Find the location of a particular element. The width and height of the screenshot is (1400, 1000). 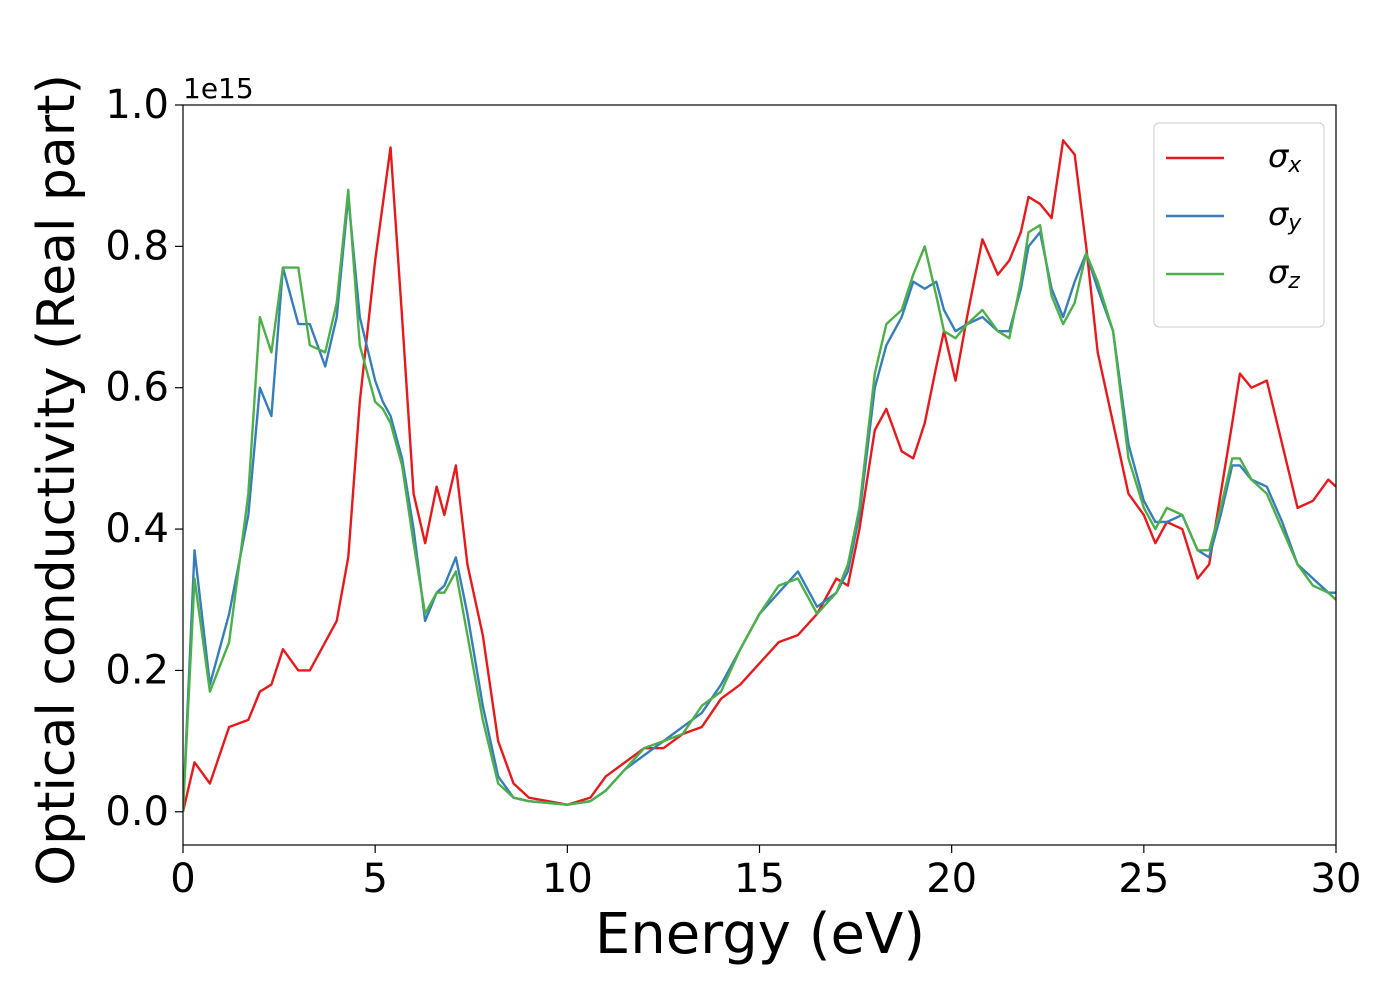

offset-text: 1e15 is located at coordinates (218, 88).